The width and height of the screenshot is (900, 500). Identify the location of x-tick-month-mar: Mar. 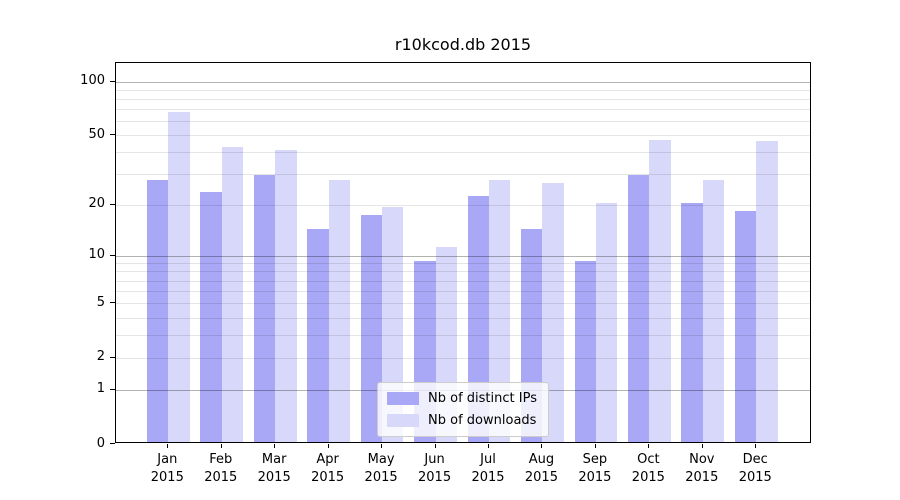
(274, 459).